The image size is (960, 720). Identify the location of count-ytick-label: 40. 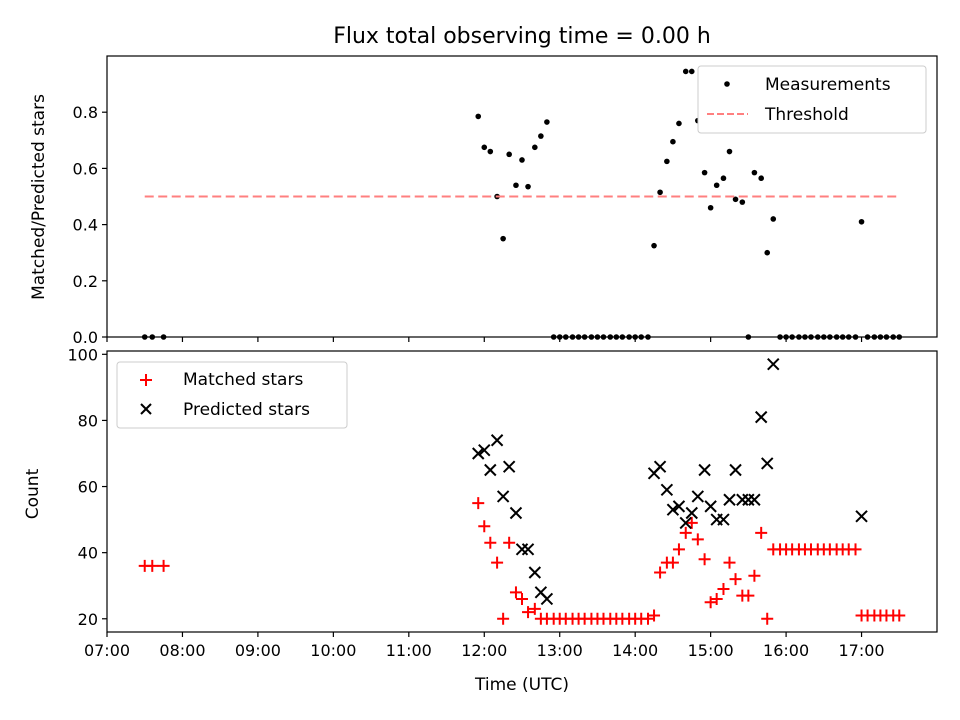
(88, 553).